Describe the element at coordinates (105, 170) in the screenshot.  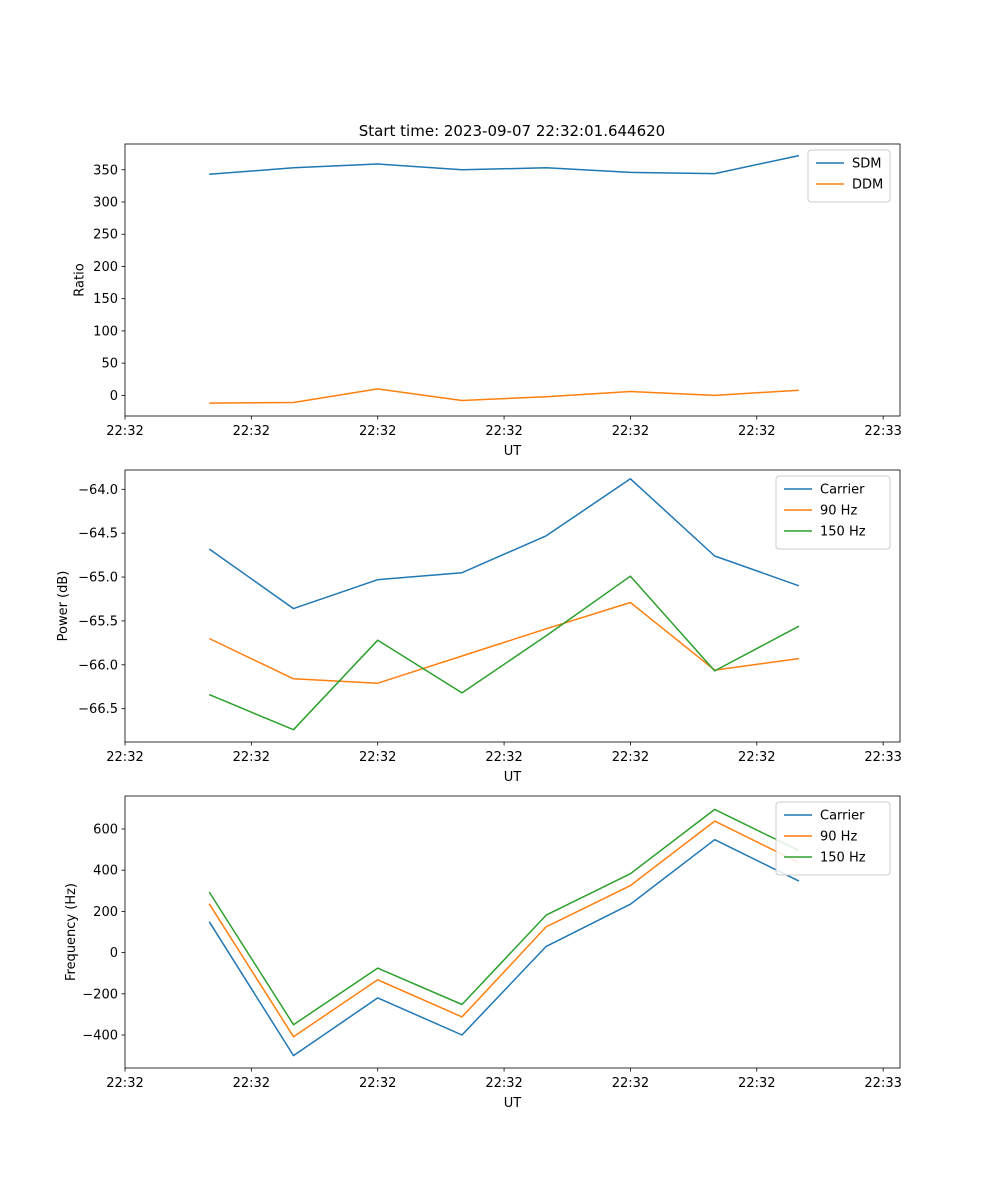
I see `ratio-y-tick-label: 350` at that location.